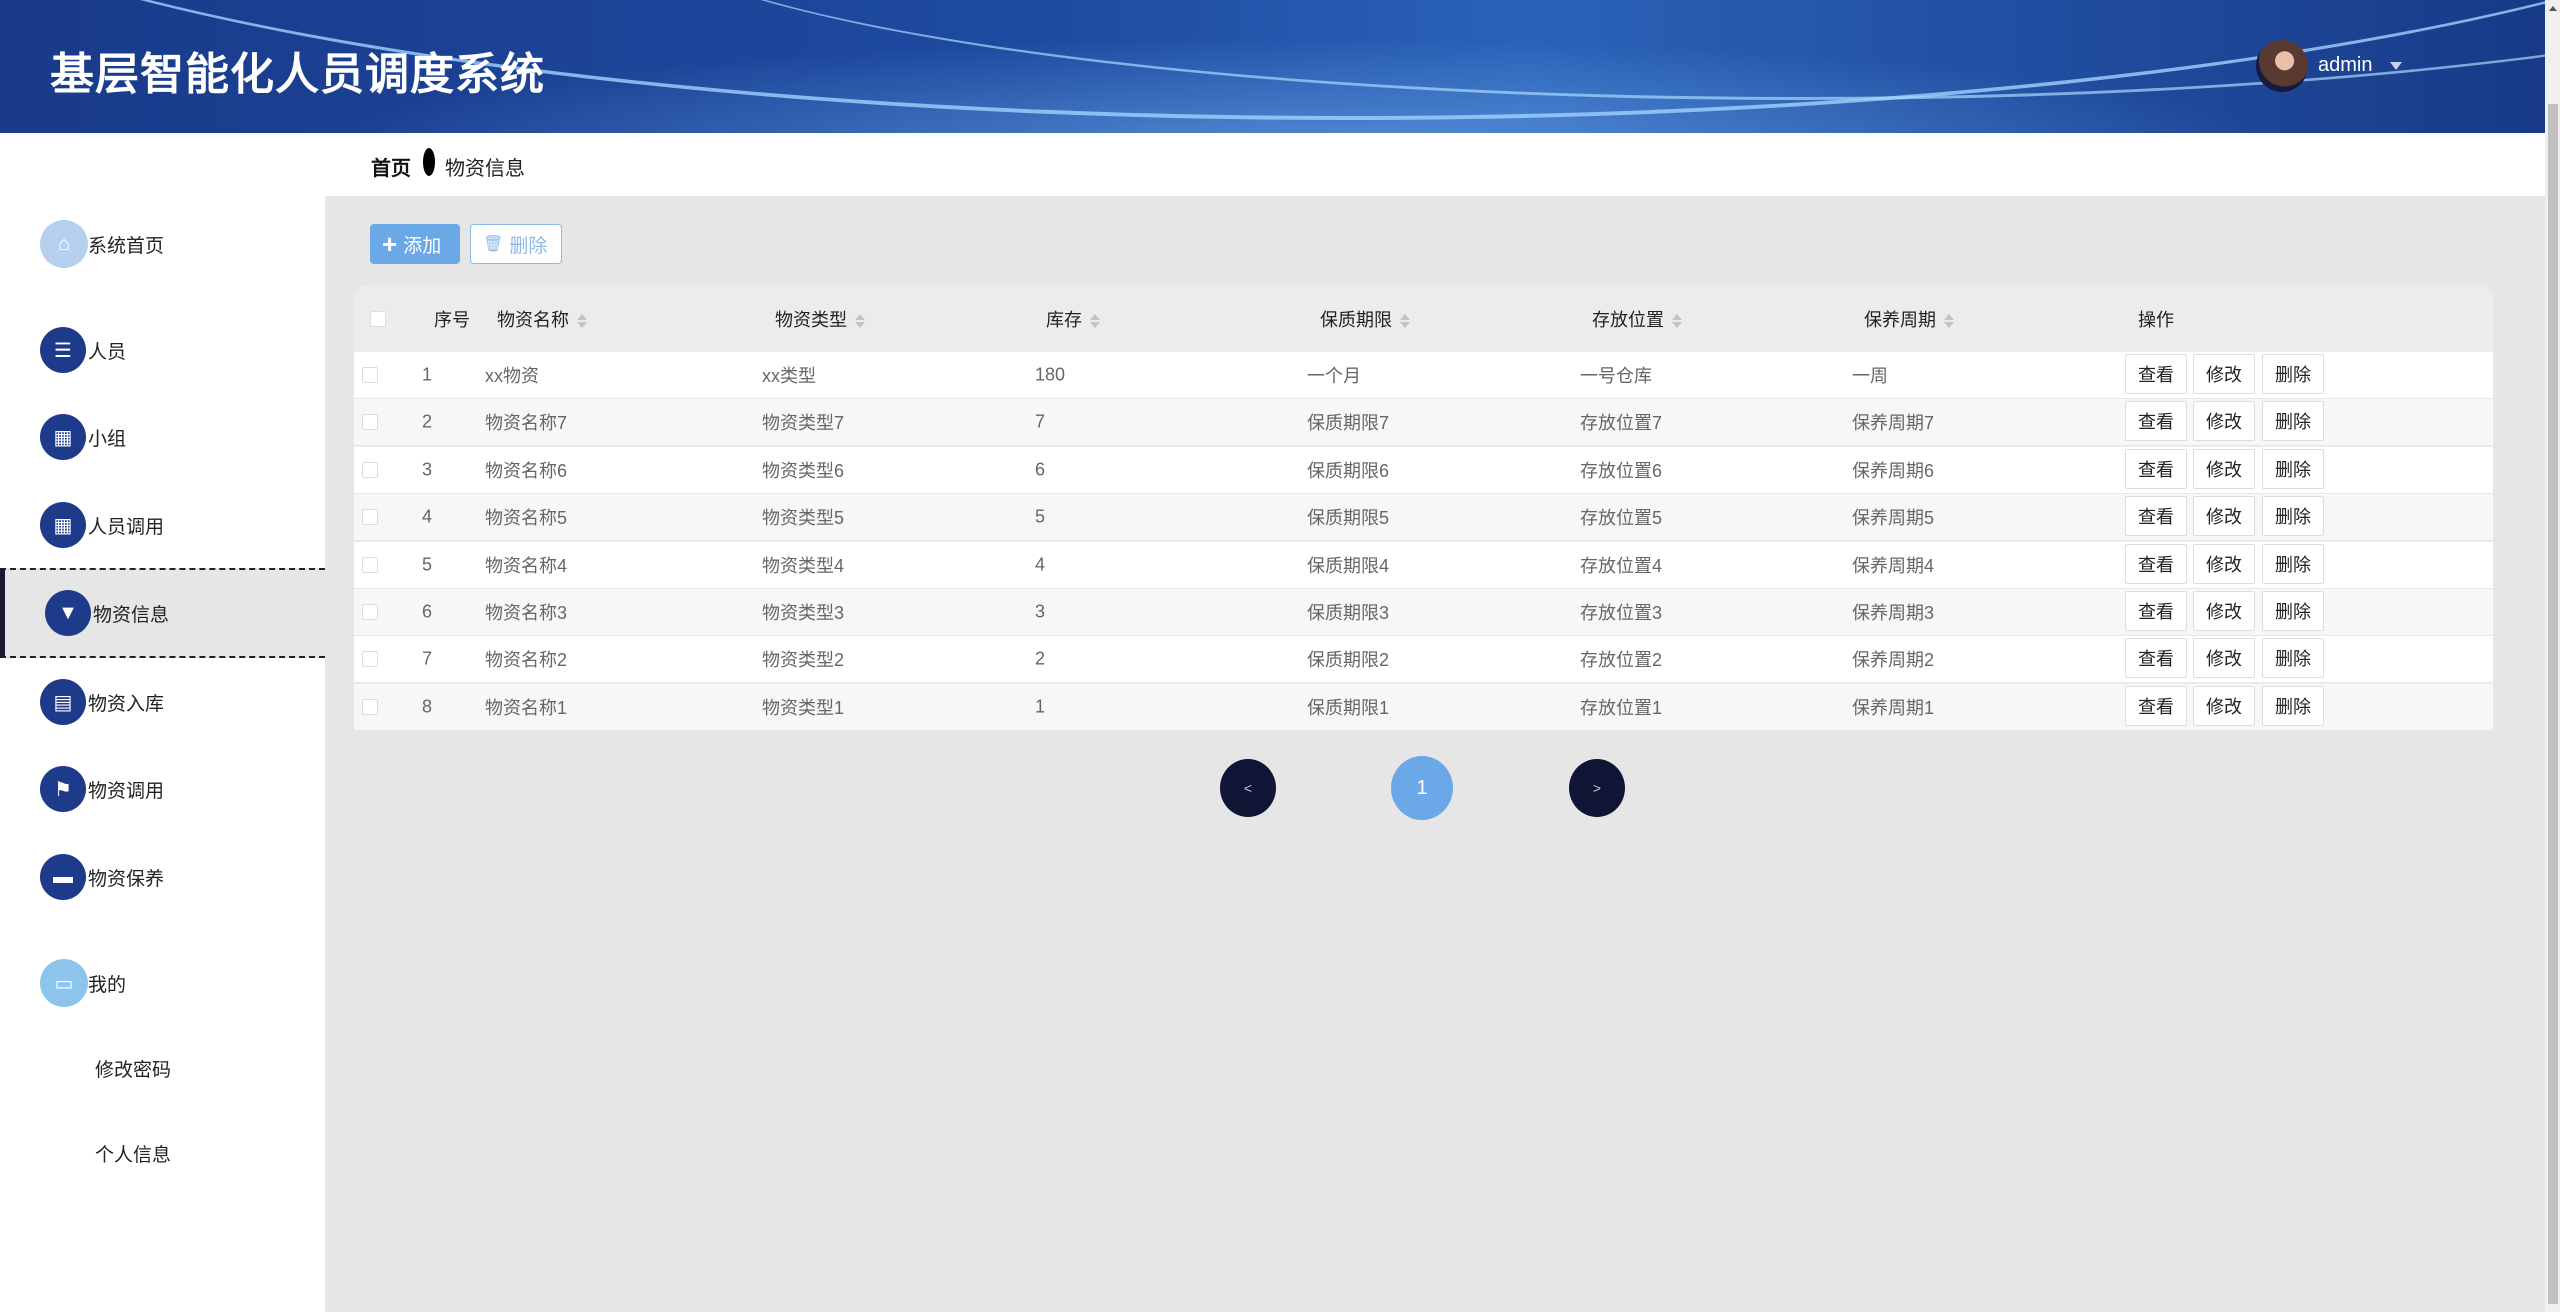  Describe the element at coordinates (162, 789) in the screenshot. I see `sidebar-item-6: ⚑ 物资调用` at that location.